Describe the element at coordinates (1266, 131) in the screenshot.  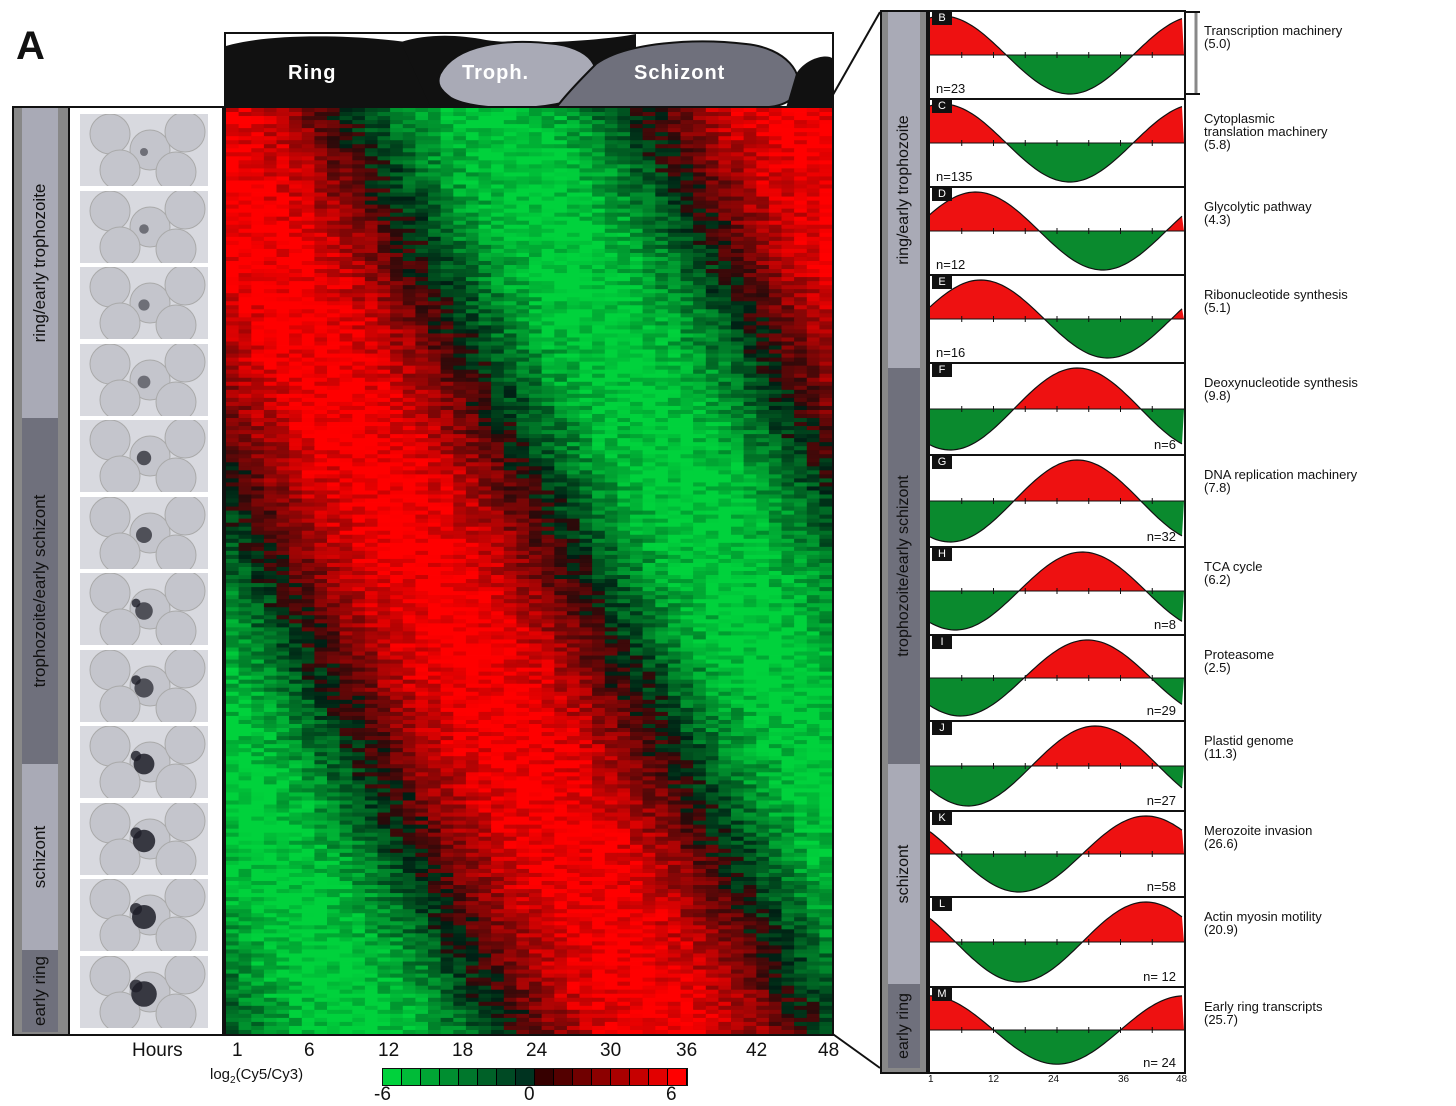
I see `panel-category-label: Cytoplasmic translation machinery (5.8)` at that location.